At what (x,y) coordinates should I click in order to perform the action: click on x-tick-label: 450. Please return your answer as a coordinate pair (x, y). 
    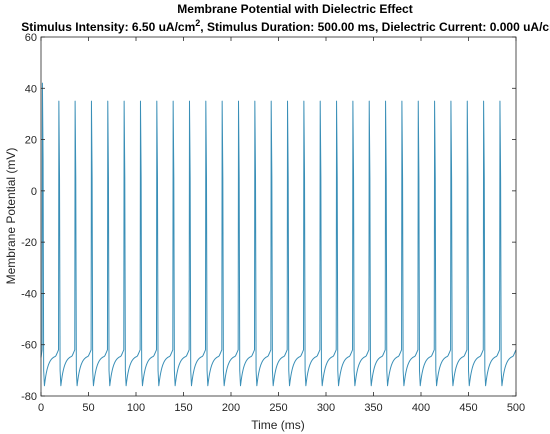
    Looking at the image, I should click on (468, 408).